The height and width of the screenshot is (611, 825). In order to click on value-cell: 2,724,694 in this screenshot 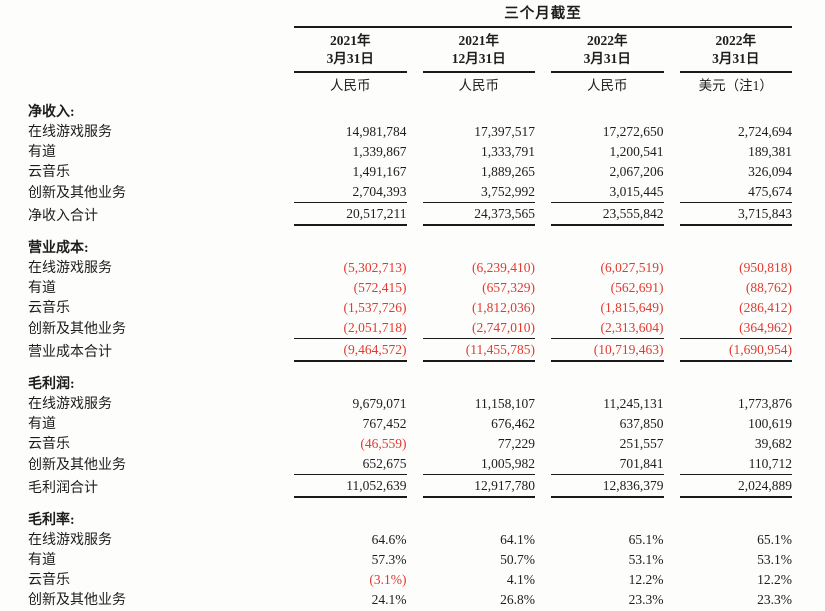, I will do `click(765, 131)`.